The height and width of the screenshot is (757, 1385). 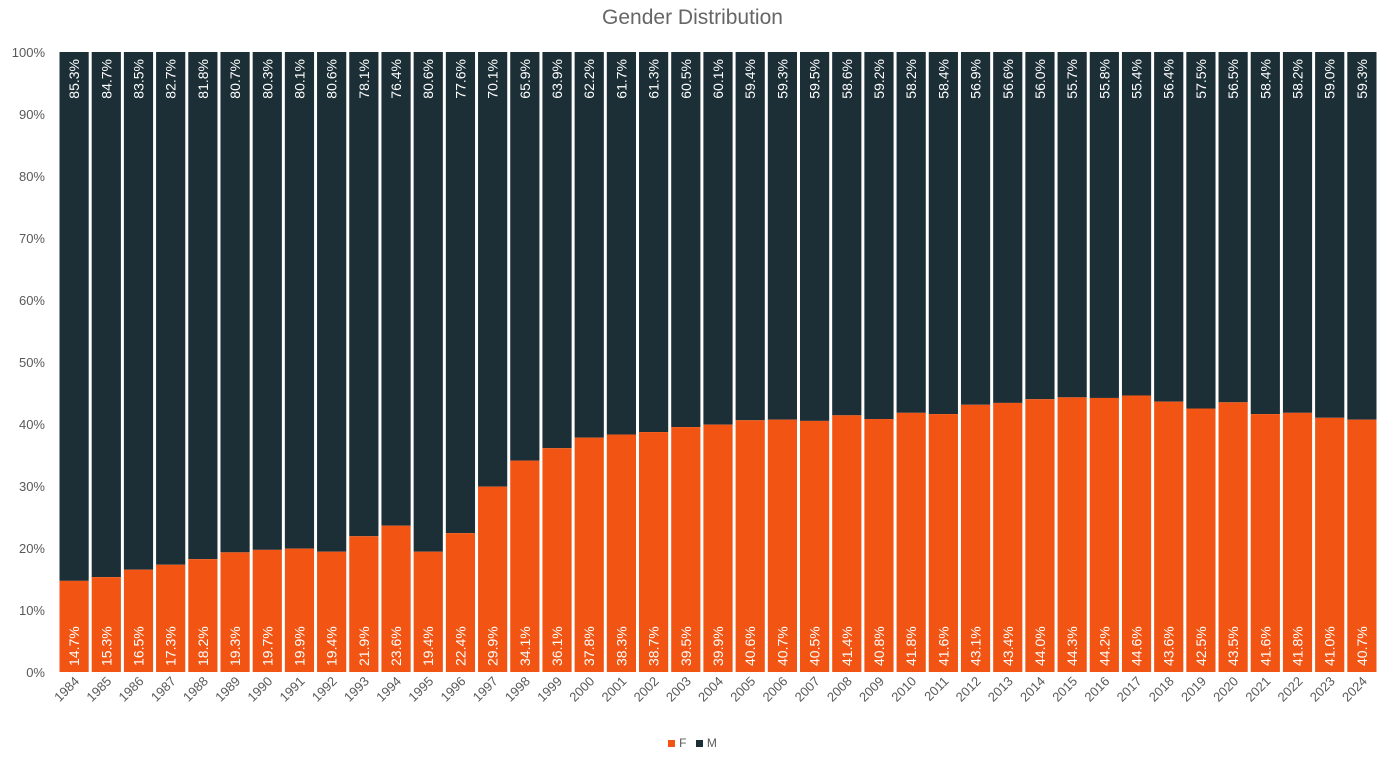 What do you see at coordinates (299, 79) in the screenshot?
I see `data-label-m: 80.1%` at bounding box center [299, 79].